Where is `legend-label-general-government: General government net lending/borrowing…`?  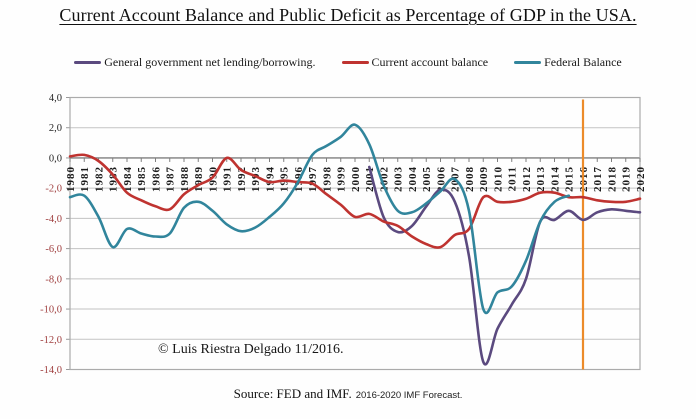 legend-label-general-government: General government net lending/borrowing… is located at coordinates (210, 62).